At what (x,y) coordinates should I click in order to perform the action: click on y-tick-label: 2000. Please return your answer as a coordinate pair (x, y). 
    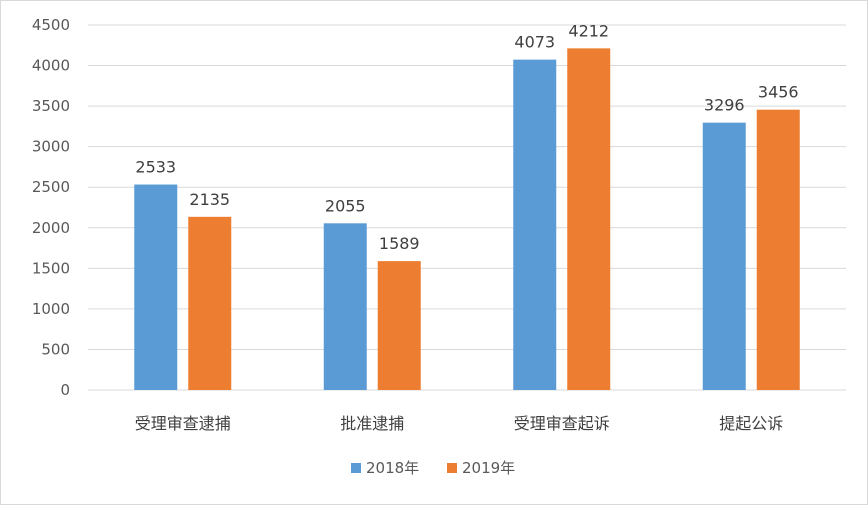
    Looking at the image, I should click on (51, 228).